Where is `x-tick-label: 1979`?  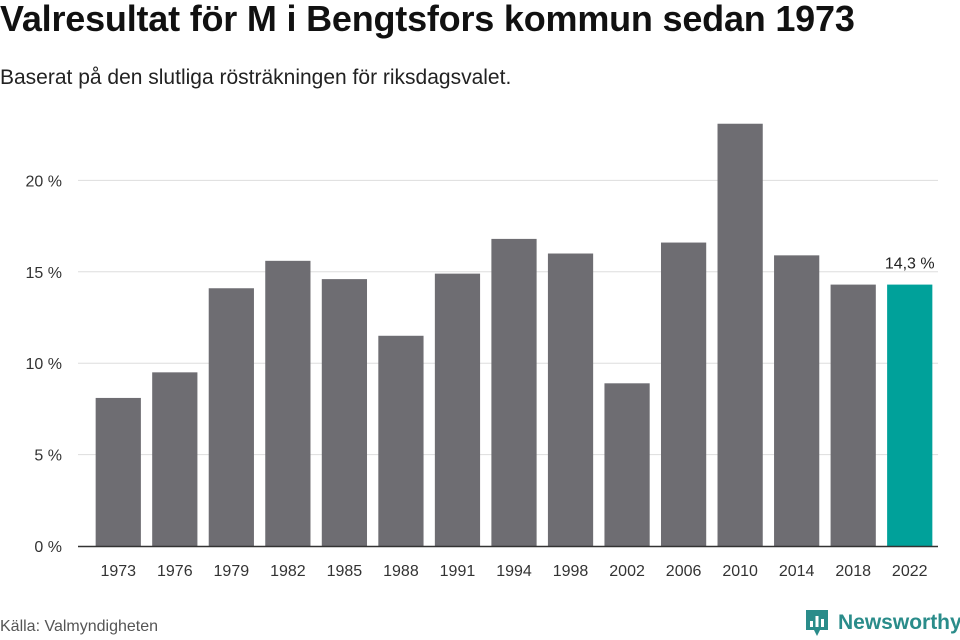
x-tick-label: 1979 is located at coordinates (232, 571).